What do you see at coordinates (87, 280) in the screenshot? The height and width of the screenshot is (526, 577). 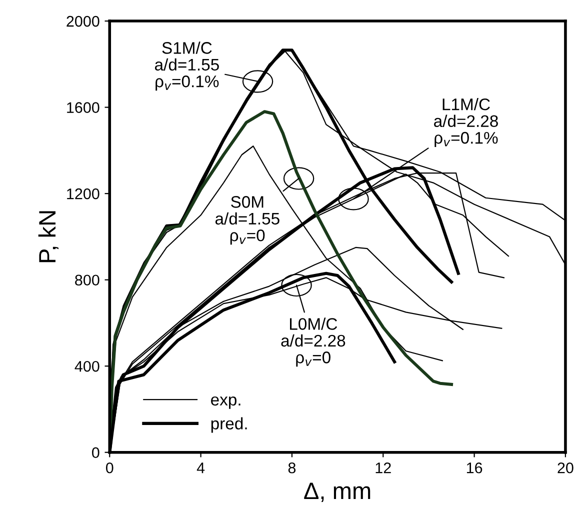 I see `y-tick-label: 800` at bounding box center [87, 280].